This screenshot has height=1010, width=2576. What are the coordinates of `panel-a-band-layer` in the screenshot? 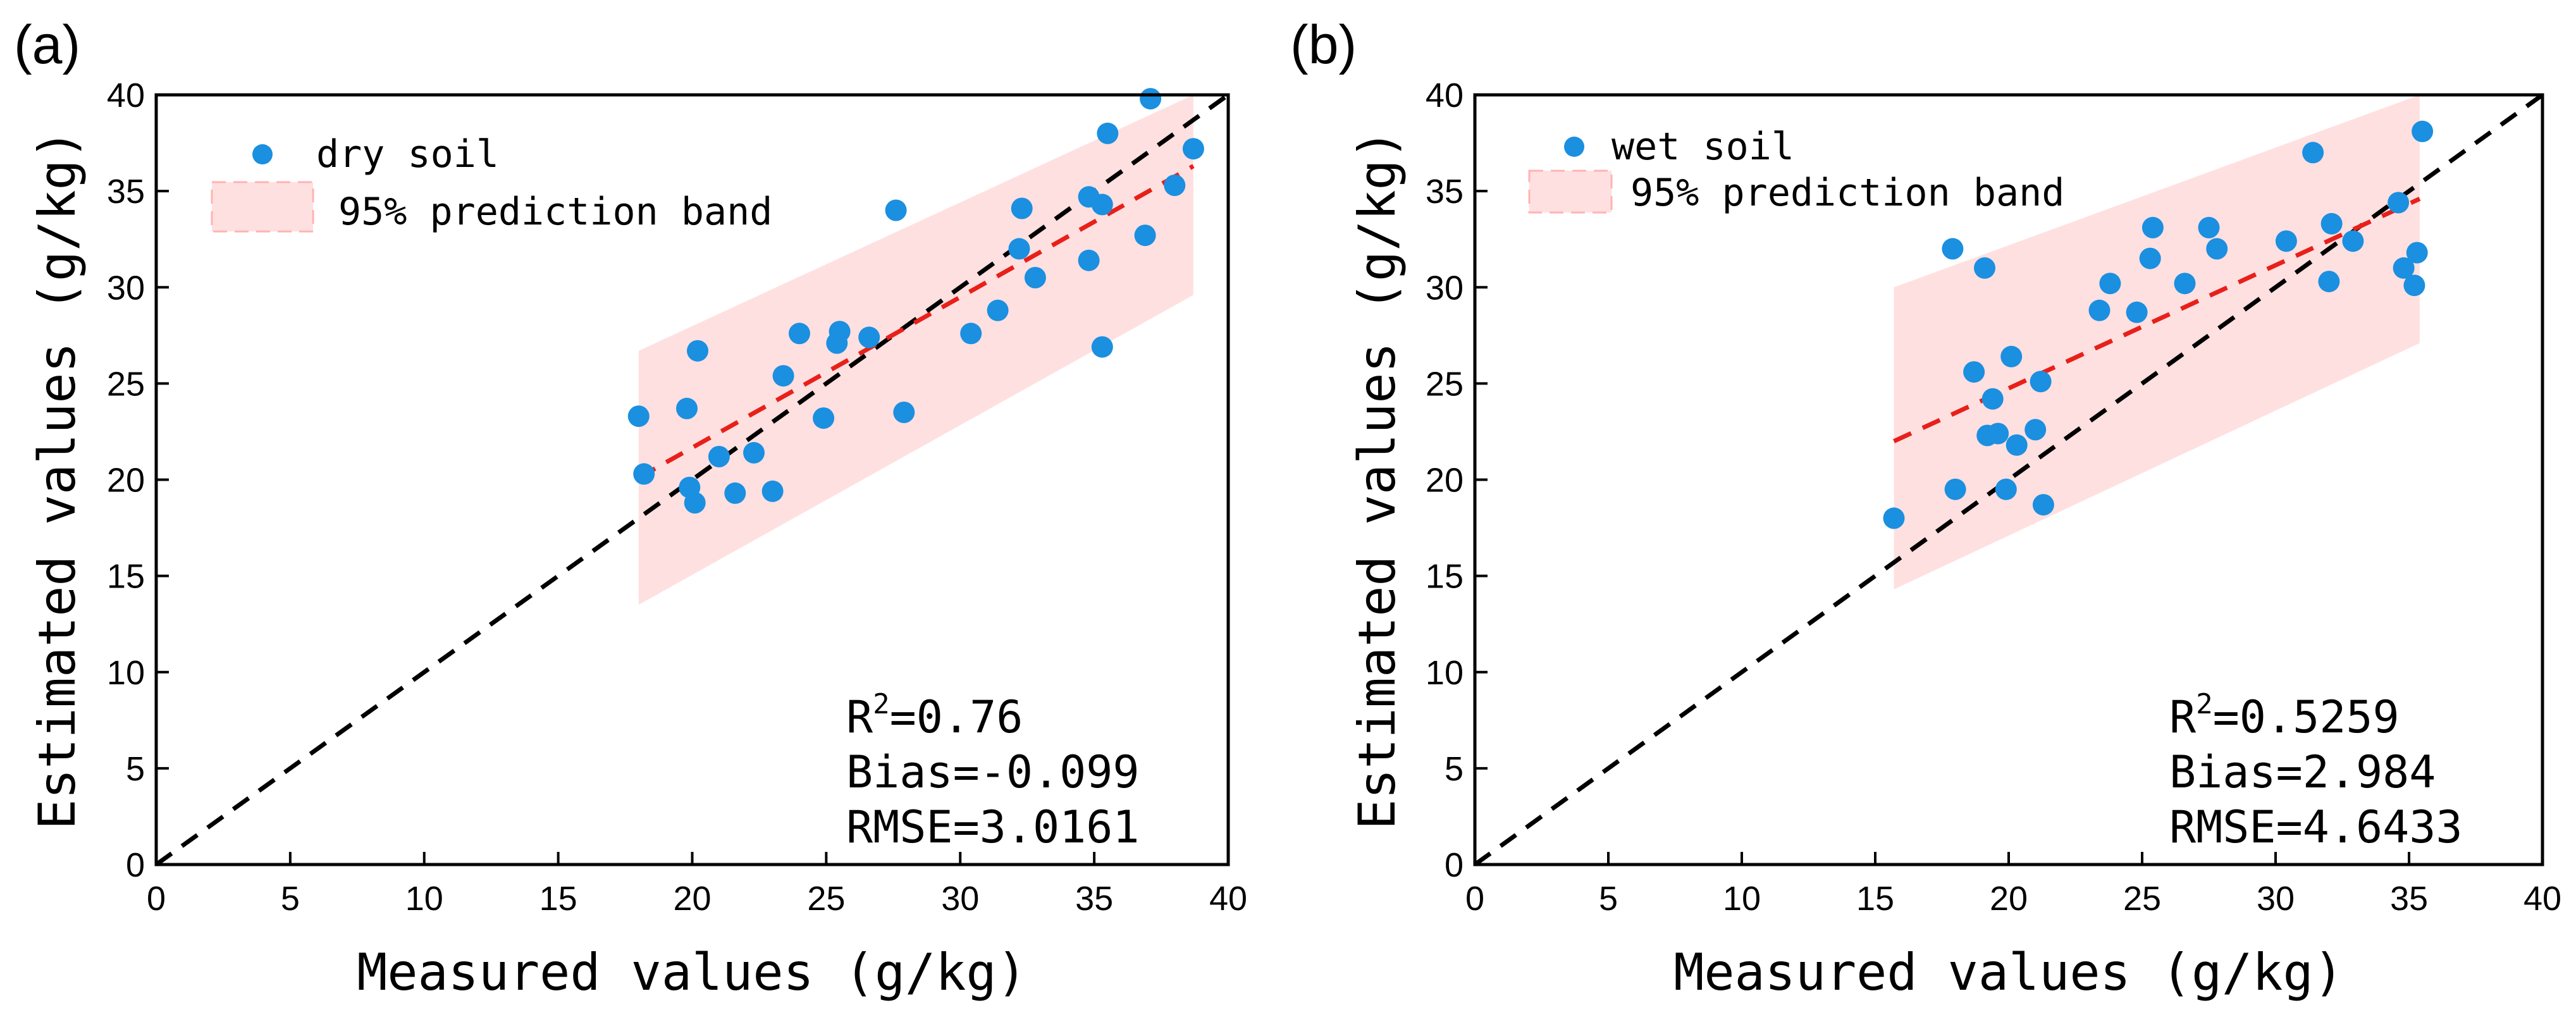 It's located at (915, 350).